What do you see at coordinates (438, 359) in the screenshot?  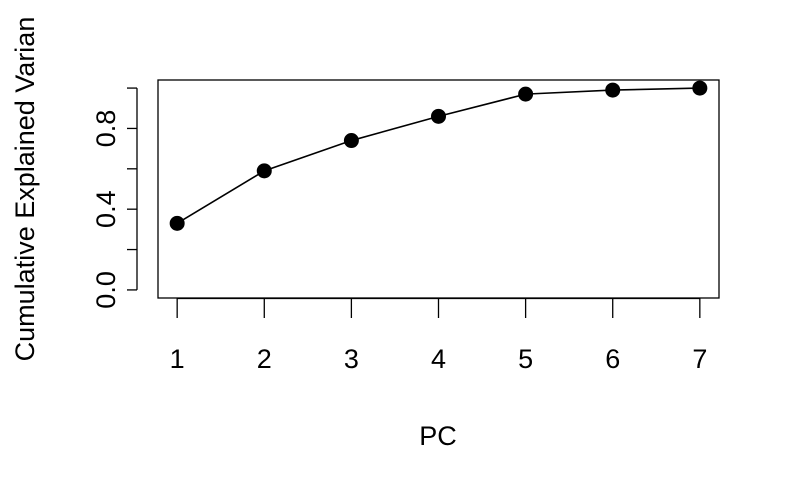 I see `x-tick-label: 4` at bounding box center [438, 359].